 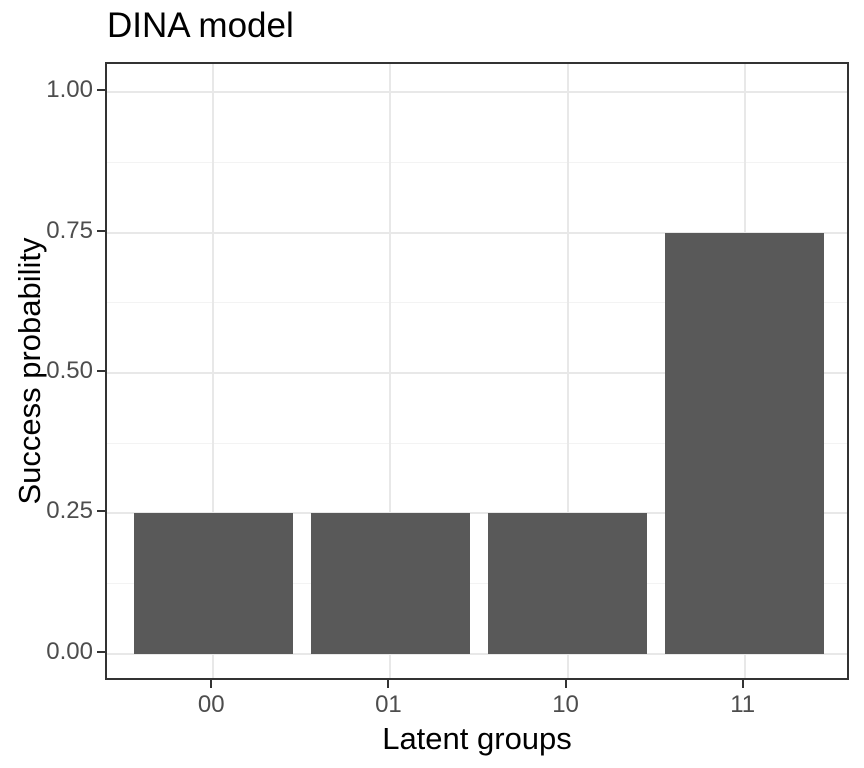 What do you see at coordinates (200, 25) in the screenshot?
I see `plot-title: DINA model` at bounding box center [200, 25].